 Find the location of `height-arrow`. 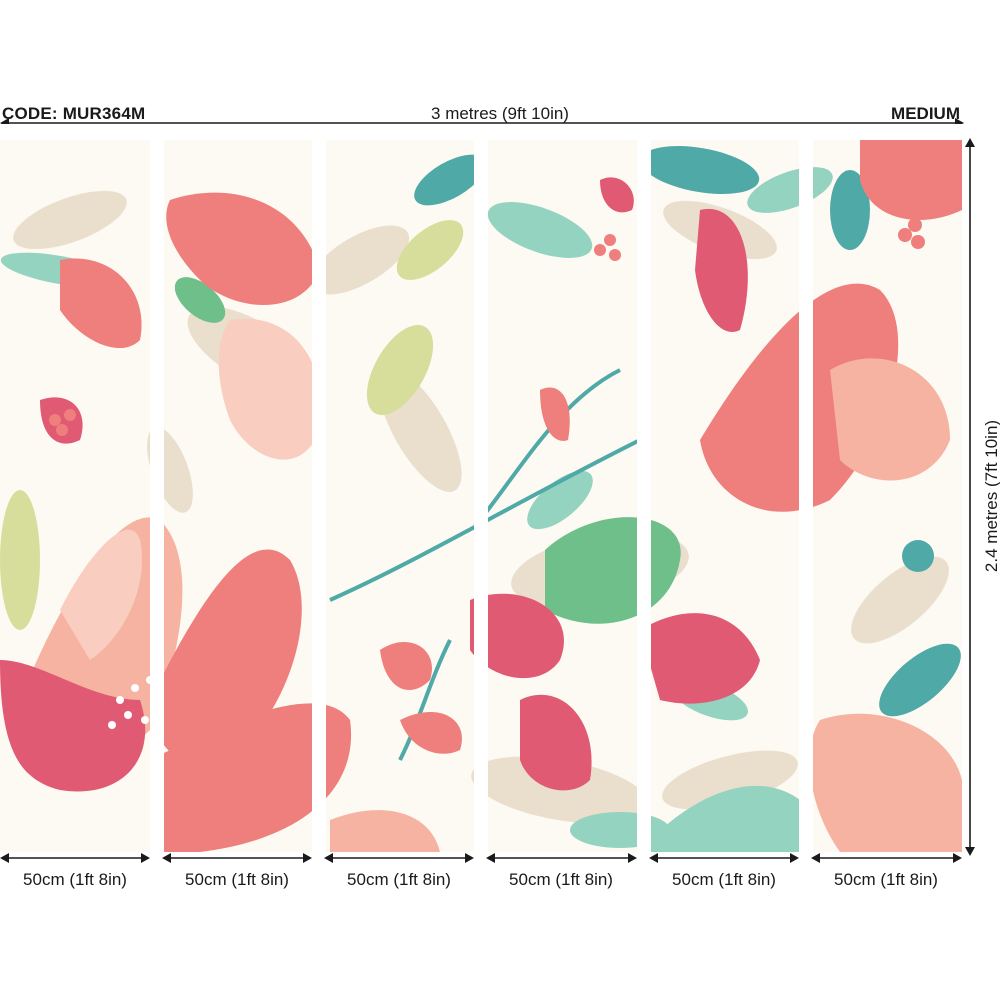

height-arrow is located at coordinates (970, 497).